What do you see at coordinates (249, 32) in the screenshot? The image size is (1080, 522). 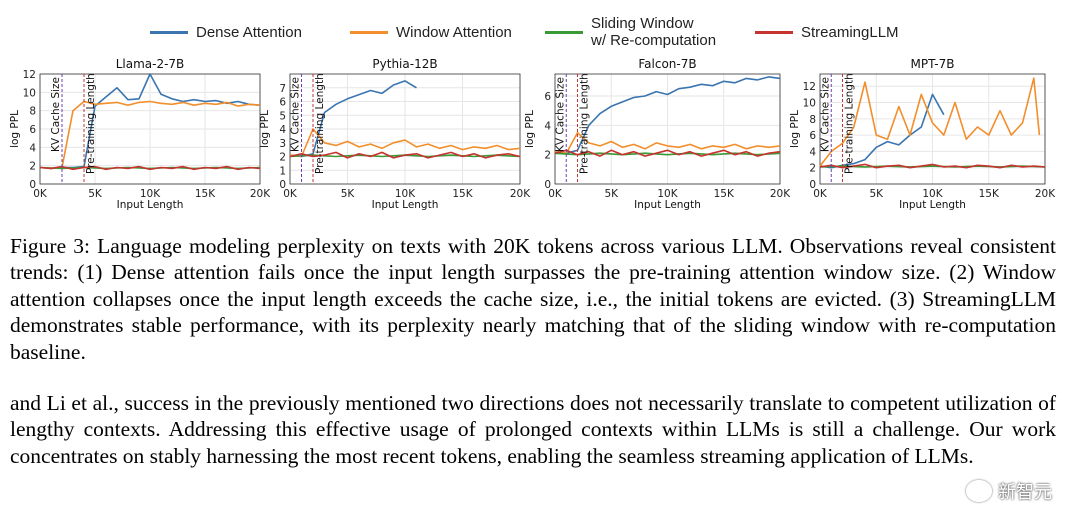 I see `legend-label: Dense Attention` at bounding box center [249, 32].